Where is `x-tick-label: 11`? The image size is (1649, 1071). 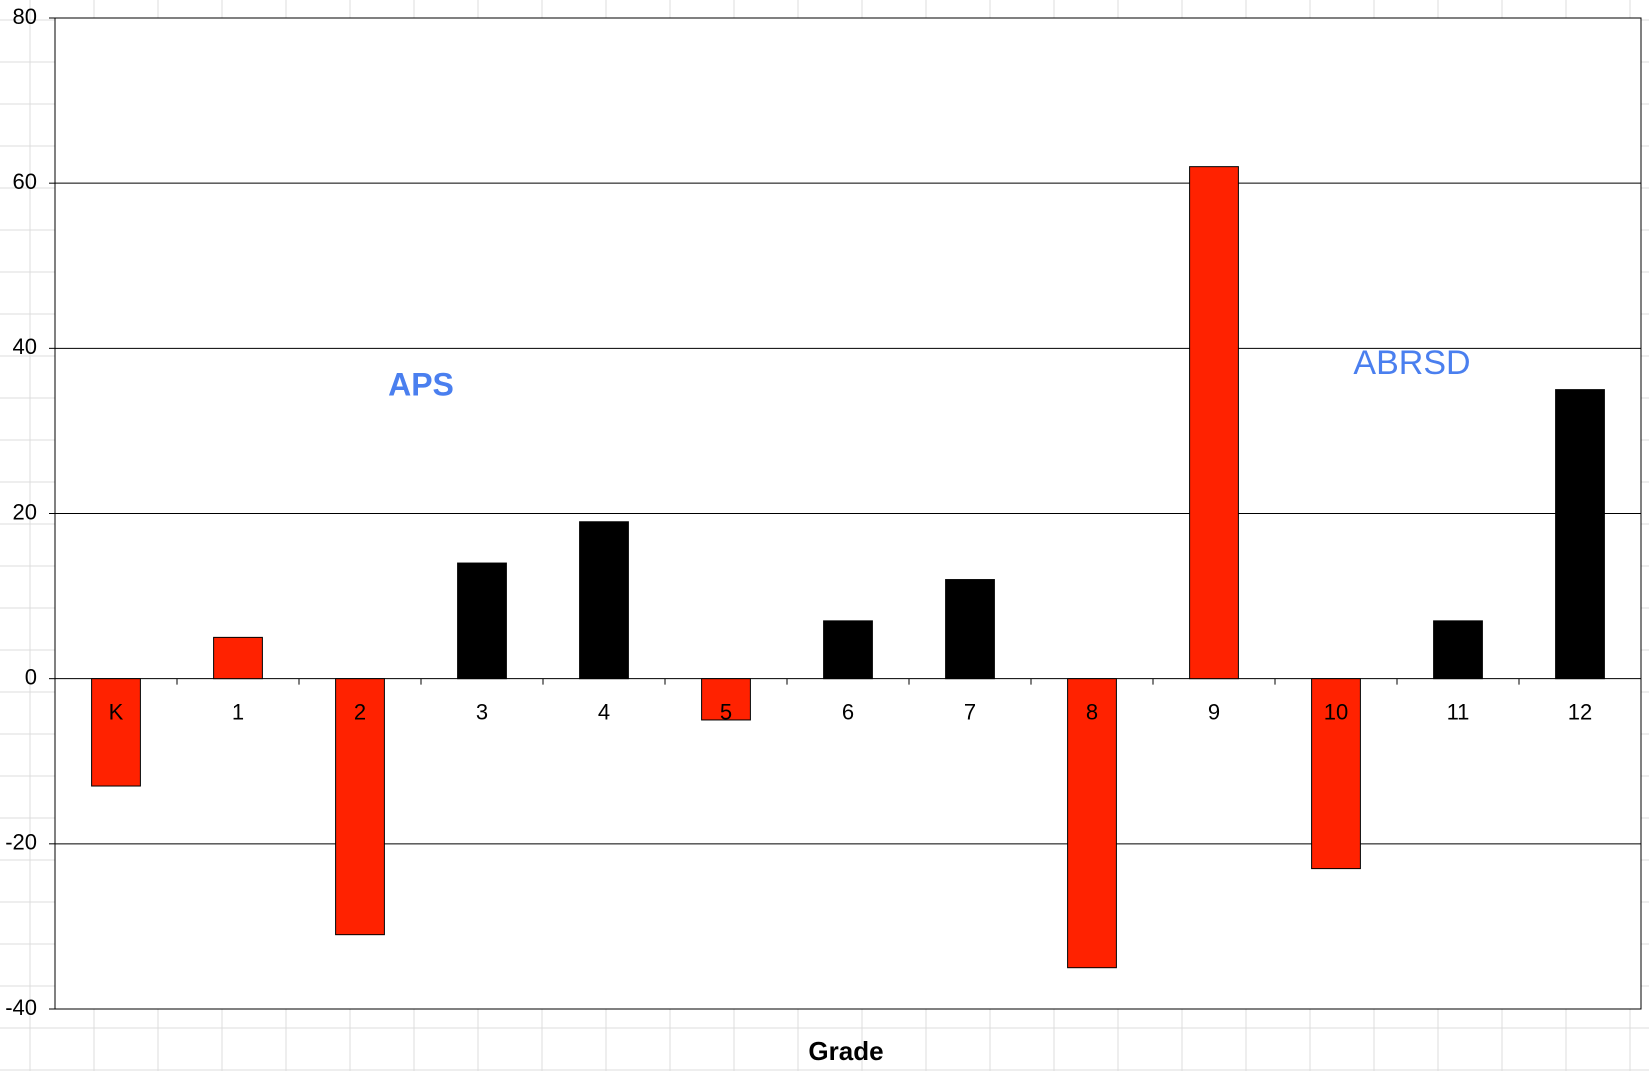
x-tick-label: 11 is located at coordinates (1458, 711).